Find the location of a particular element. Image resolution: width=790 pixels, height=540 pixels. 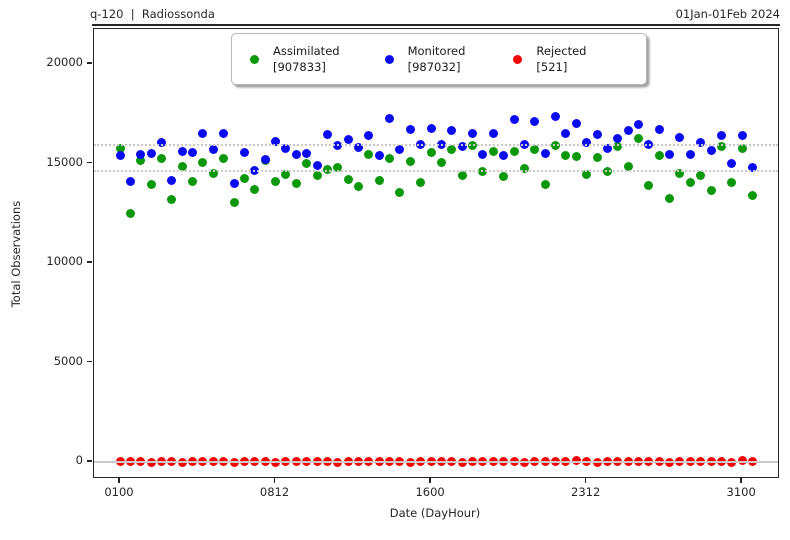

legend-label: Monitored [987032] is located at coordinates (437, 59).